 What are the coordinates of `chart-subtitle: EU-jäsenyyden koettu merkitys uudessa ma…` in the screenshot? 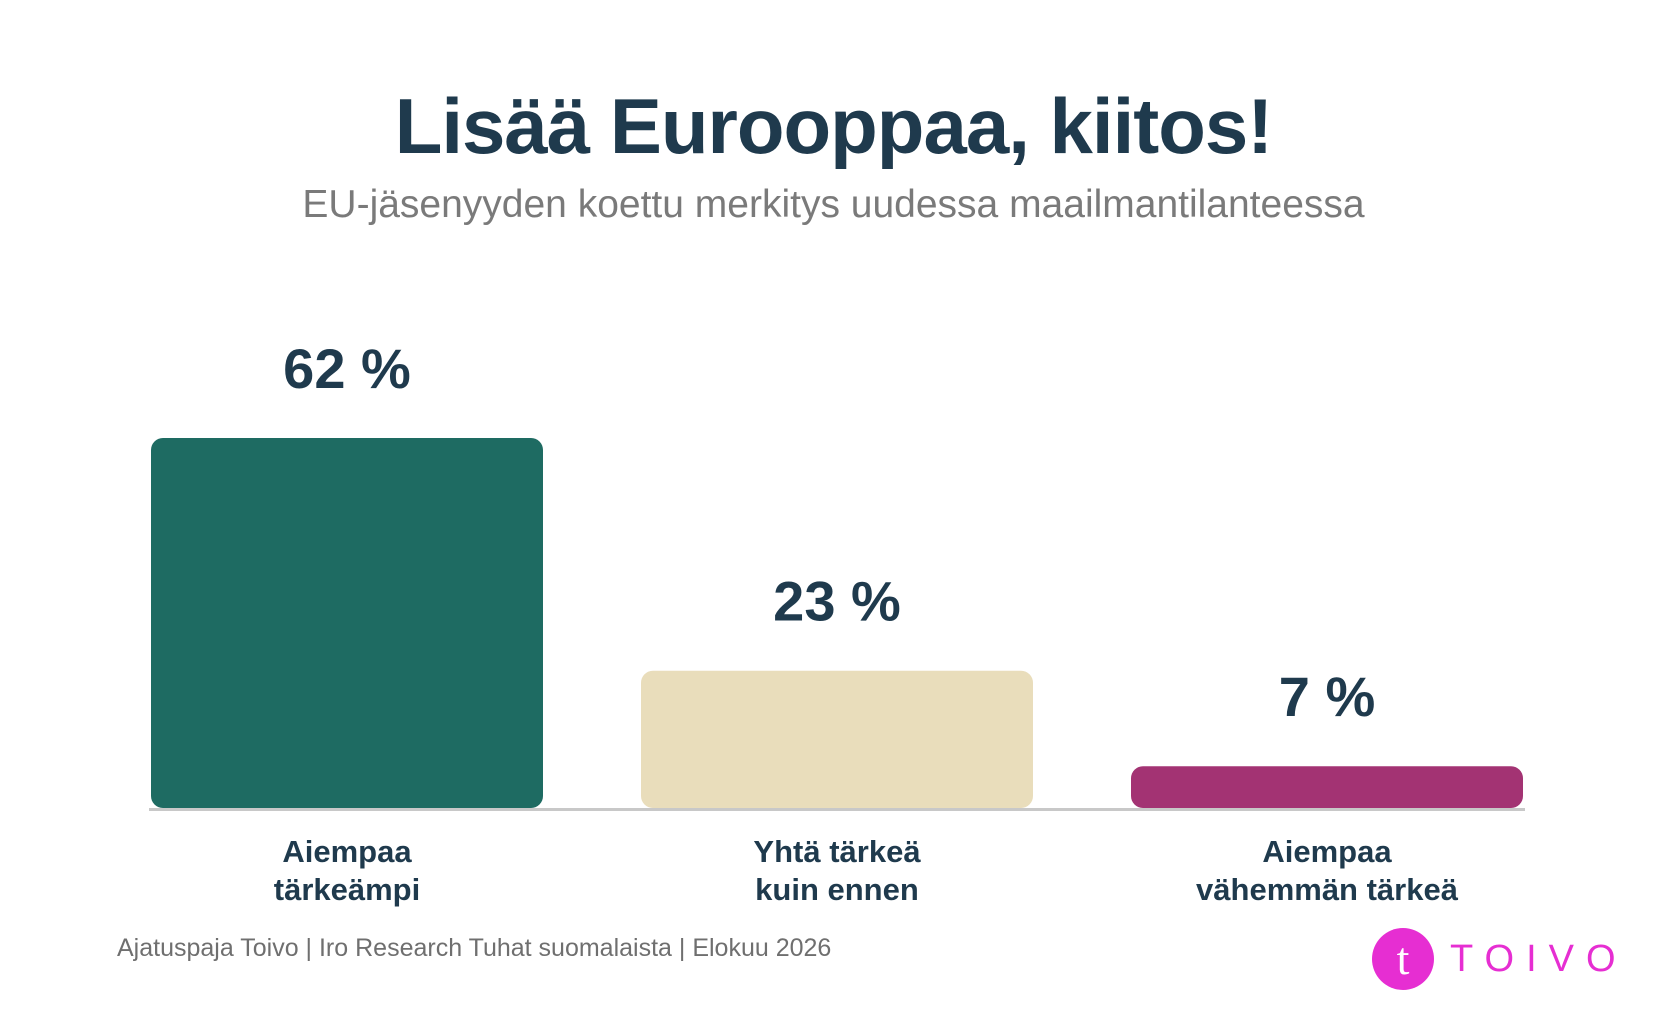 It's located at (833, 204).